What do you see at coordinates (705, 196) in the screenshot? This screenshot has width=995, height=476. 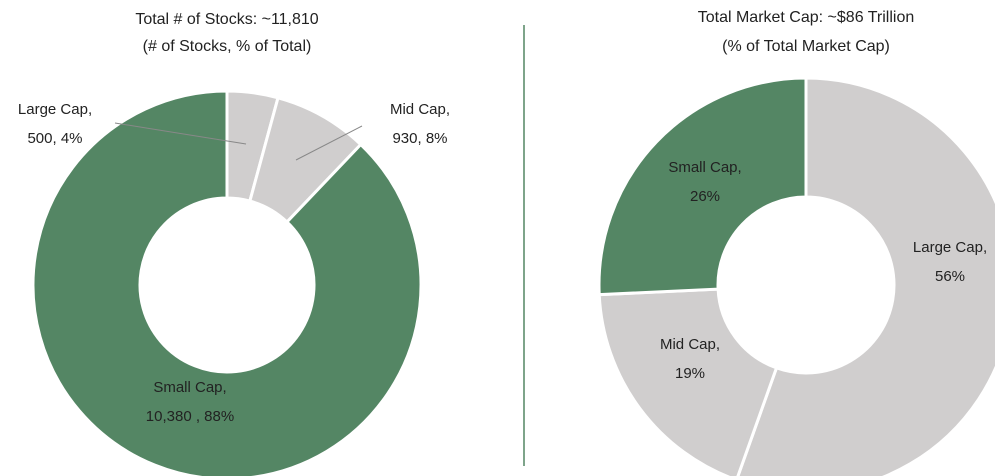 I see `slice-value-label: 26%` at bounding box center [705, 196].